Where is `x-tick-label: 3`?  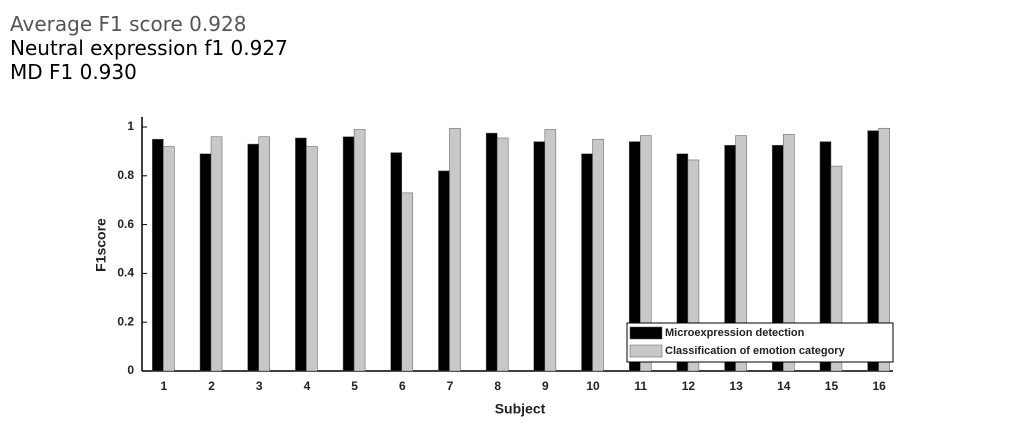 x-tick-label: 3 is located at coordinates (259, 386).